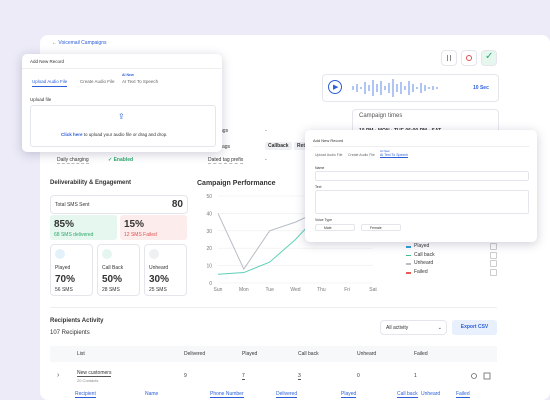  I want to click on recipient-count: 107 Recipients, so click(70, 333).